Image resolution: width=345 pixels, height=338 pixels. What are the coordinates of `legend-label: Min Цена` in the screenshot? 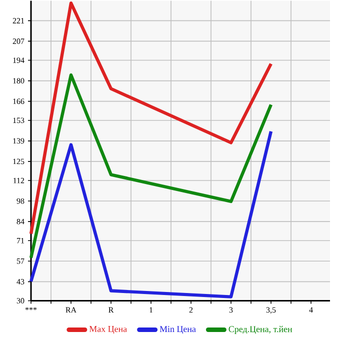 It's located at (178, 330).